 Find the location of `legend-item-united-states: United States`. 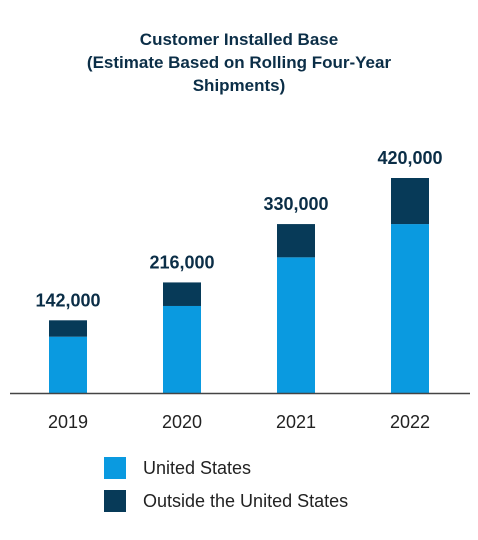

legend-item-united-states: United States is located at coordinates (226, 468).